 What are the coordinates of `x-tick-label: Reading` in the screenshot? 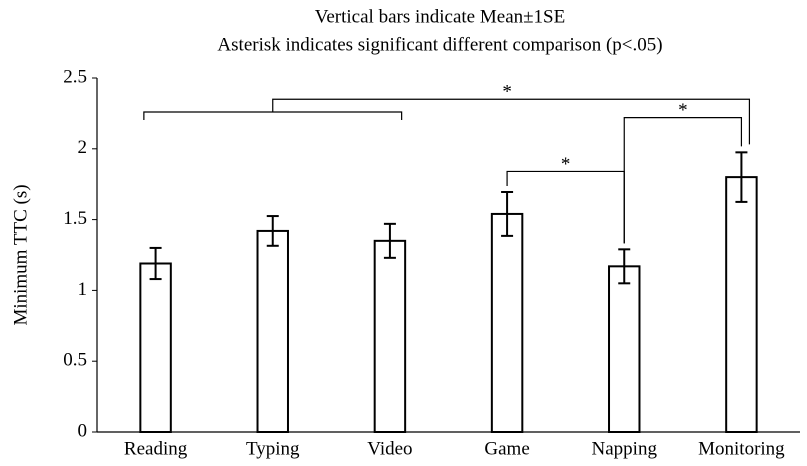 It's located at (156, 448).